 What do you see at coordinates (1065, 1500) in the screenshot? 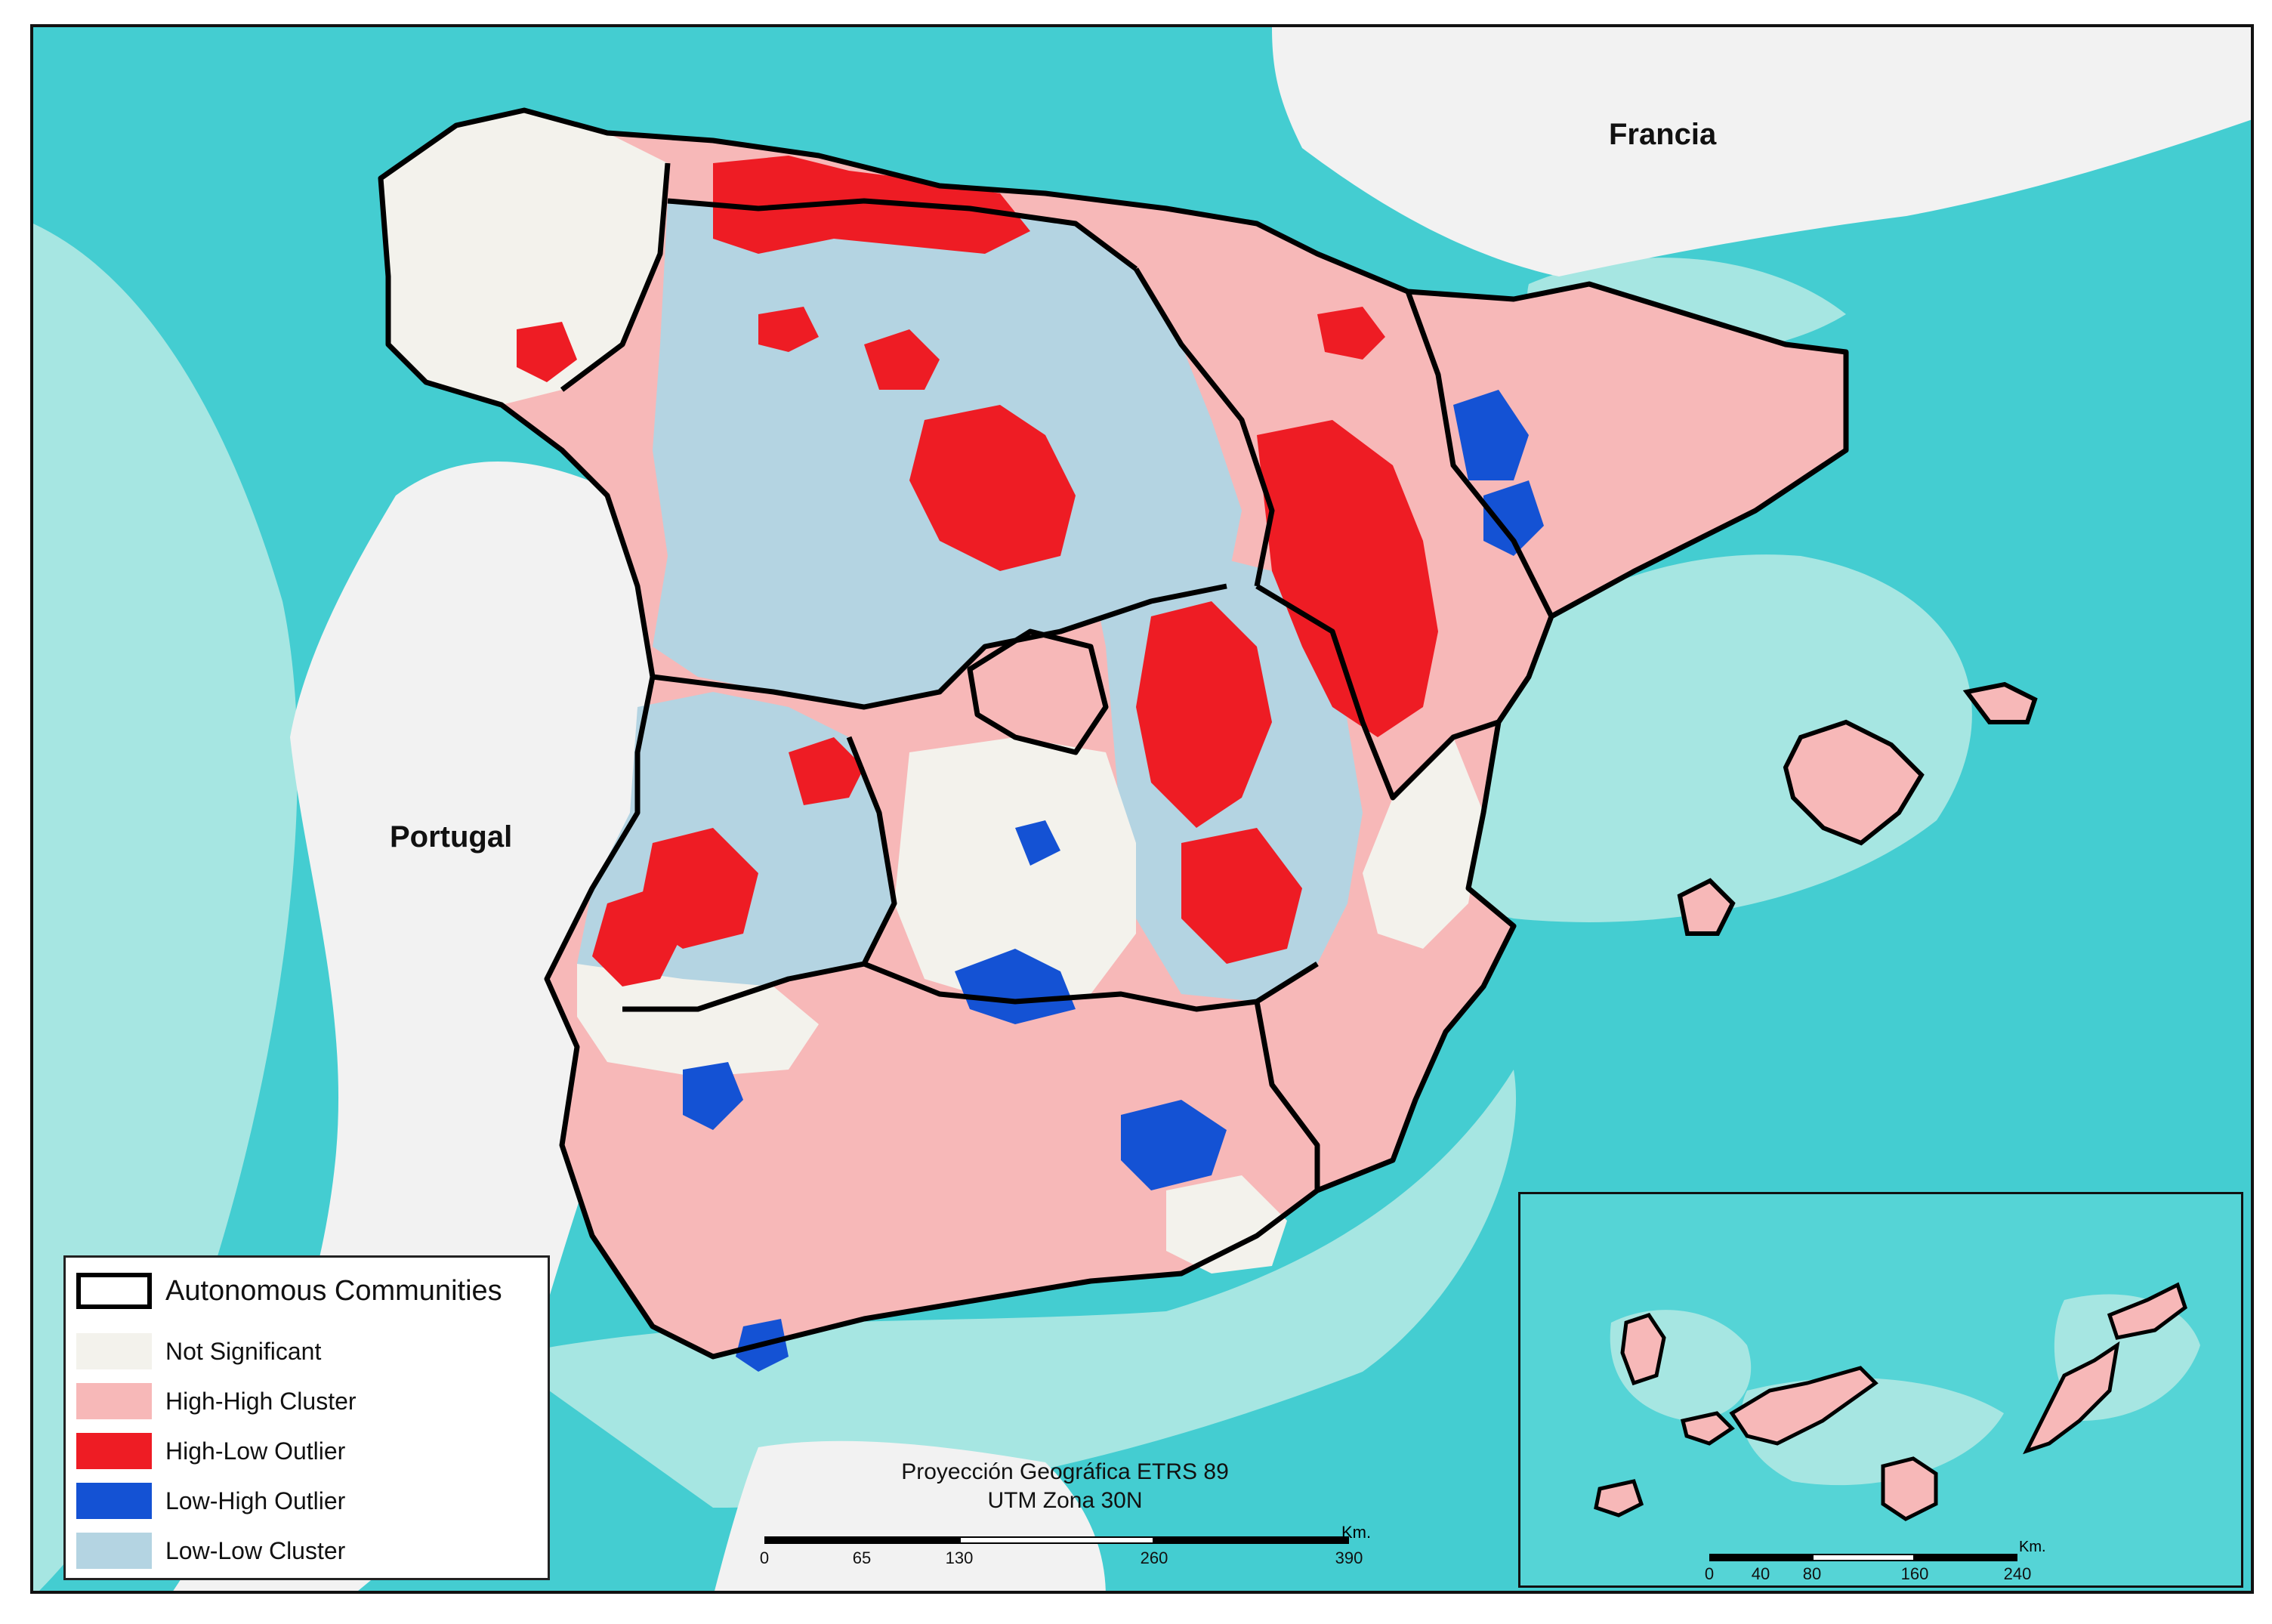
I see `projection-line-2: UTM Zona 30N` at bounding box center [1065, 1500].